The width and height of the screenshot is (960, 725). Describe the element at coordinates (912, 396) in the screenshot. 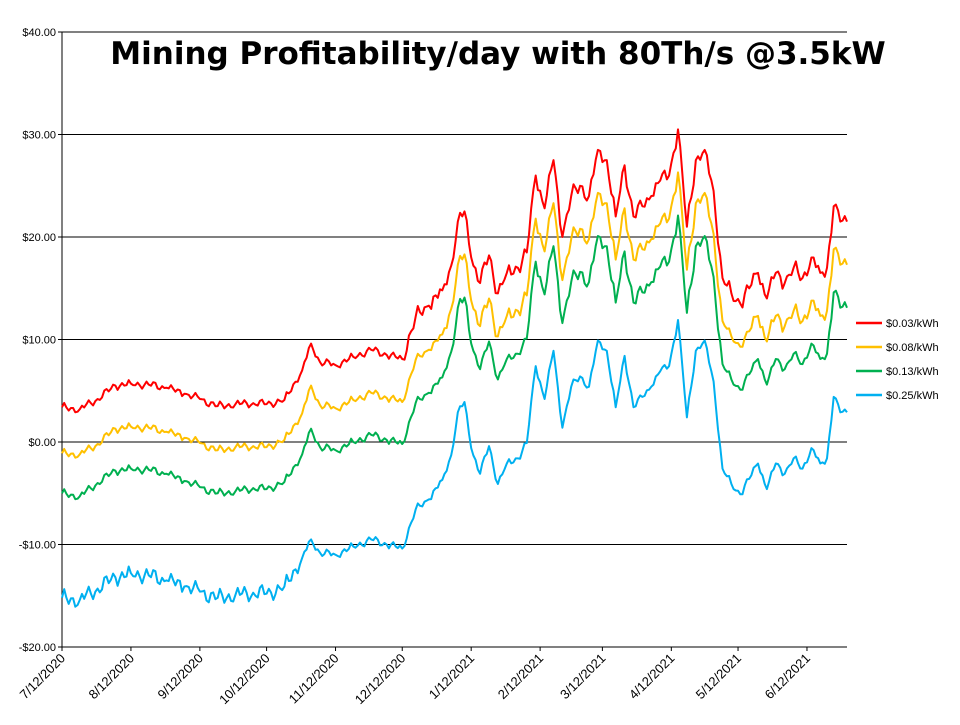

I see `legend-label: $0.25/kWh` at that location.